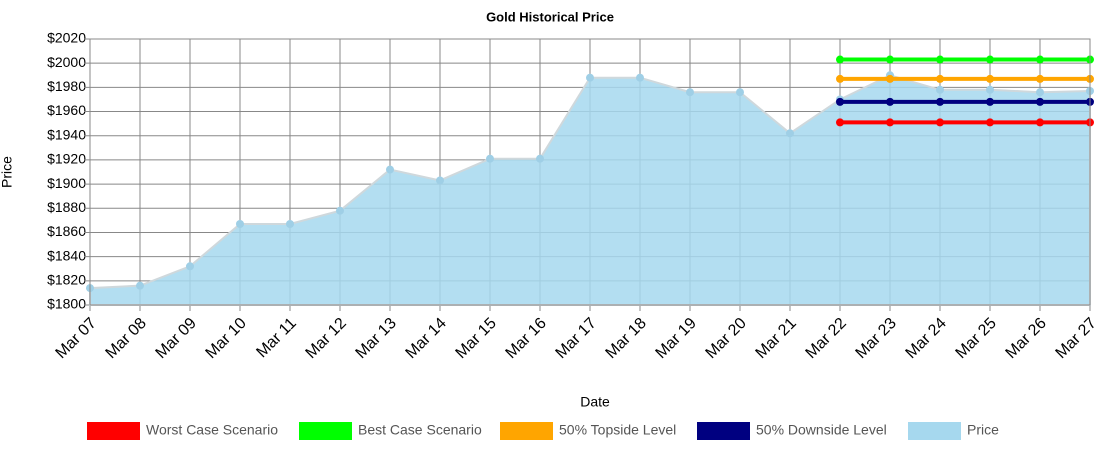 The width and height of the screenshot is (1101, 451). Describe the element at coordinates (176, 338) in the screenshot. I see `x-tick-label: Mar 09` at that location.